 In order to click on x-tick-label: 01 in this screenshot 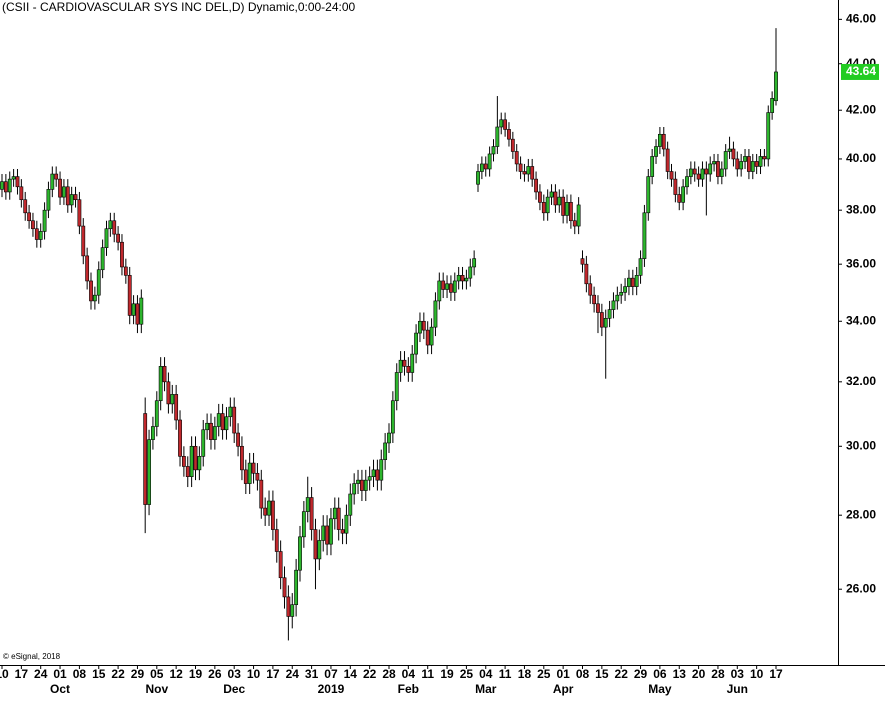, I will do `click(60, 674)`.